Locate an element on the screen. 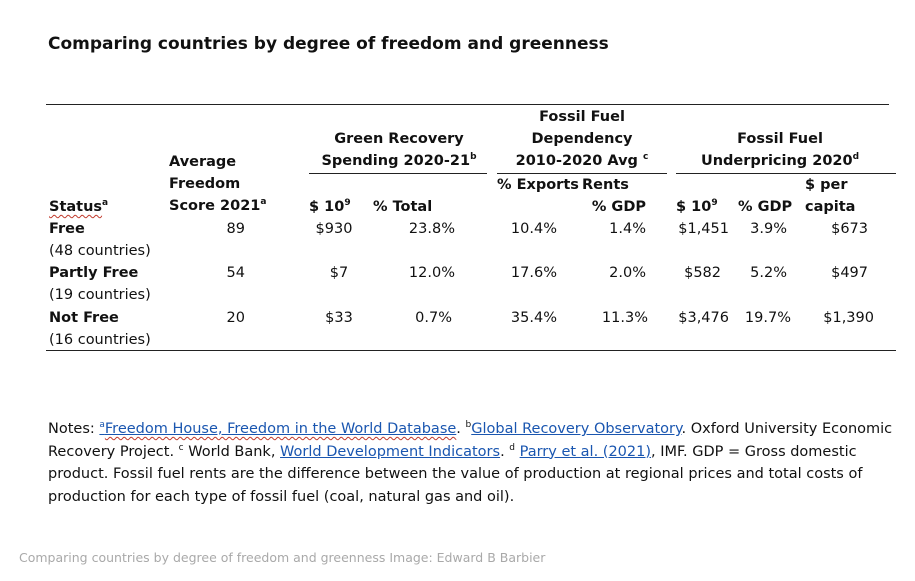 The height and width of the screenshot is (581, 915). freedom-score: 20 is located at coordinates (235, 318).